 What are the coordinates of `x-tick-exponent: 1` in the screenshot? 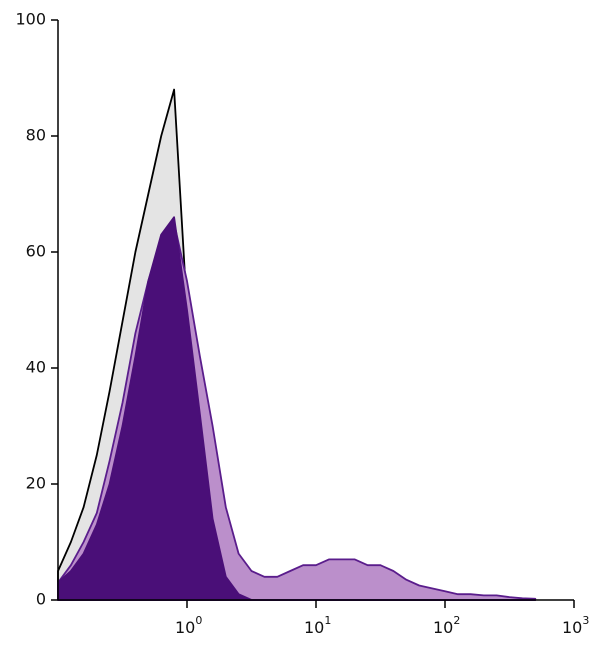 It's located at (327, 620).